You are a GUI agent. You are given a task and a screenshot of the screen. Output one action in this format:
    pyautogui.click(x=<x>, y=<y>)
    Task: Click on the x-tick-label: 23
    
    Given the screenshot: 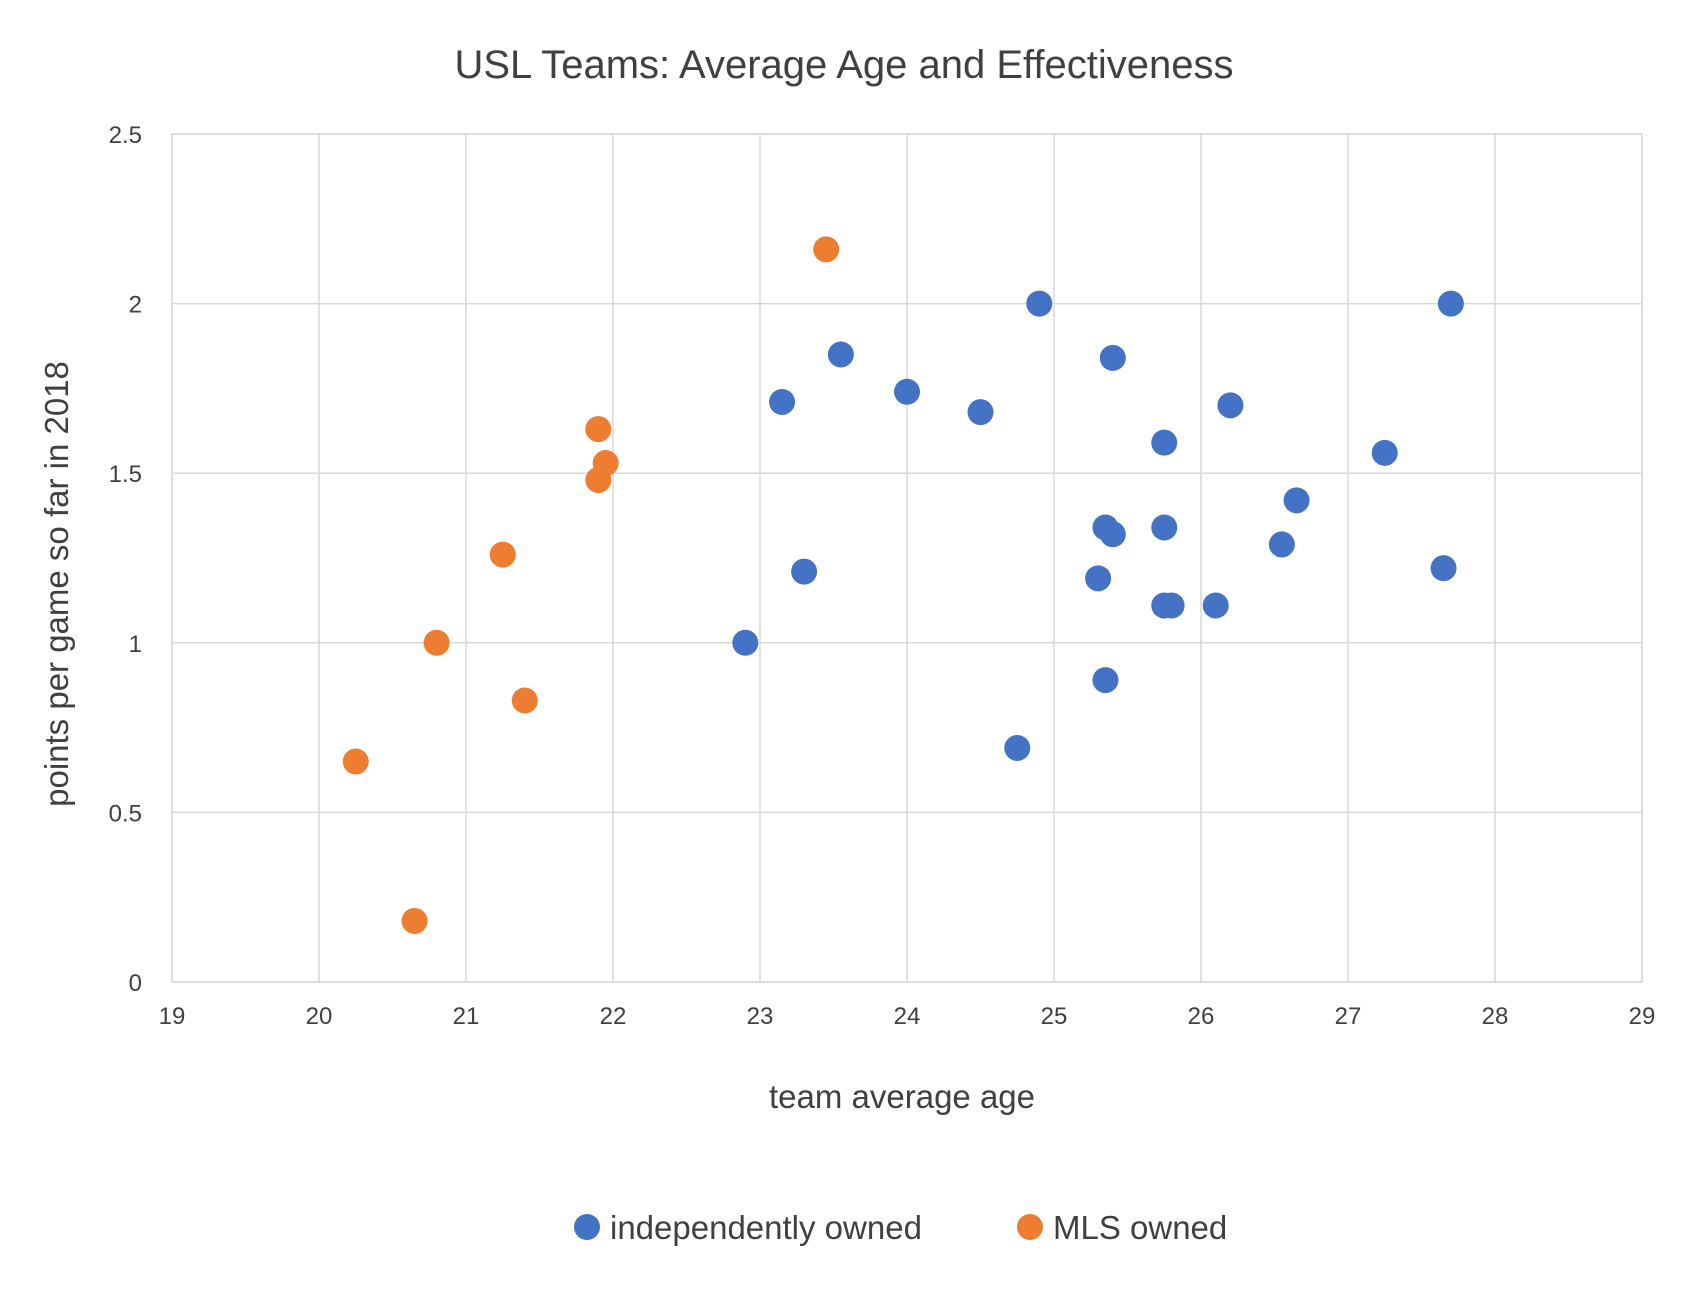 What is the action you would take?
    pyautogui.click(x=760, y=1016)
    